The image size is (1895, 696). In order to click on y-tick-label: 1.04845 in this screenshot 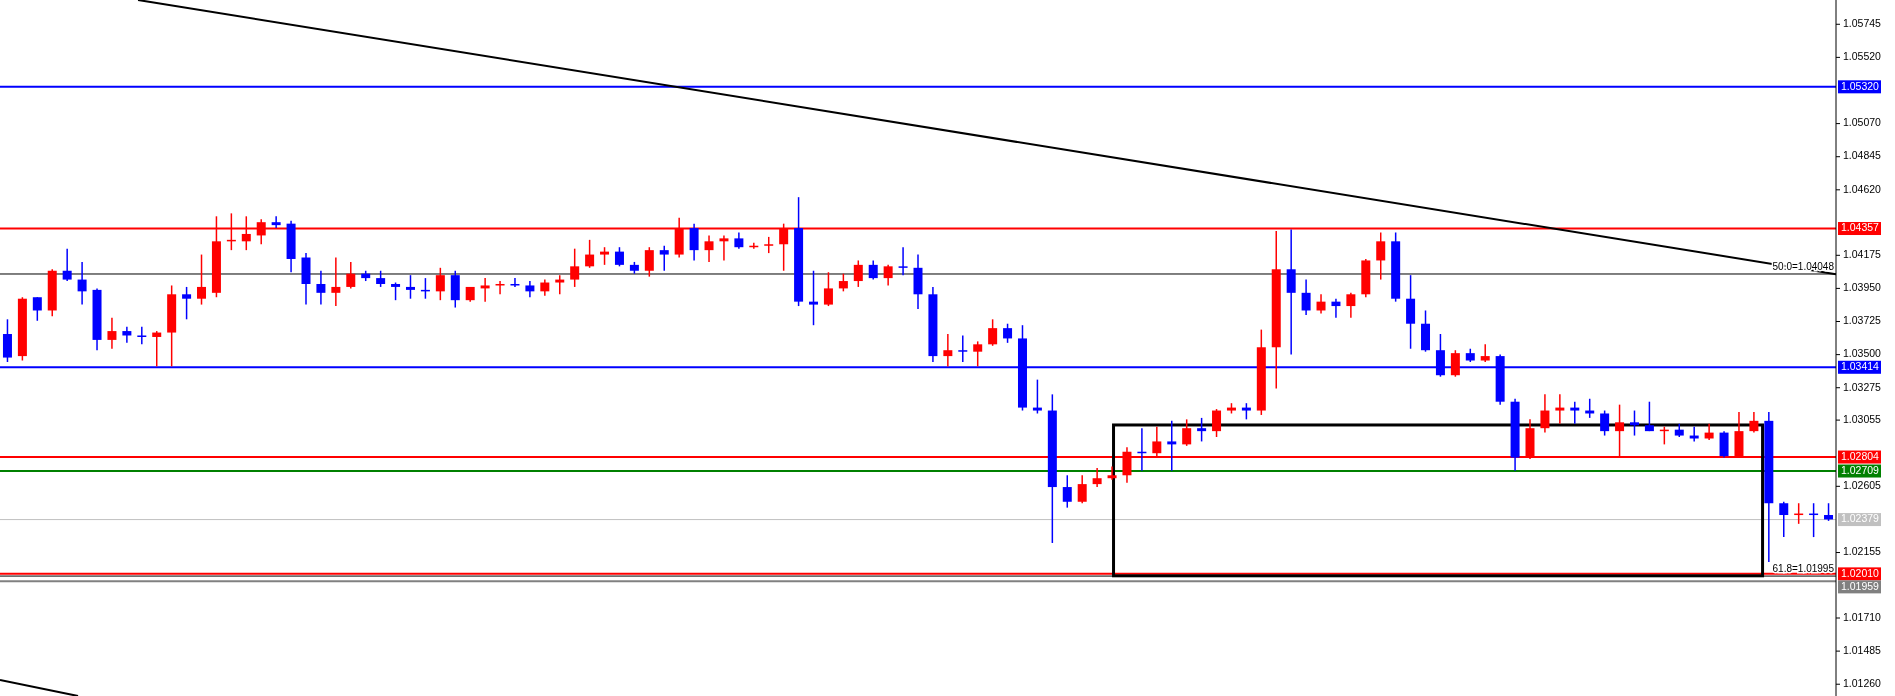, I will do `click(1862, 155)`.